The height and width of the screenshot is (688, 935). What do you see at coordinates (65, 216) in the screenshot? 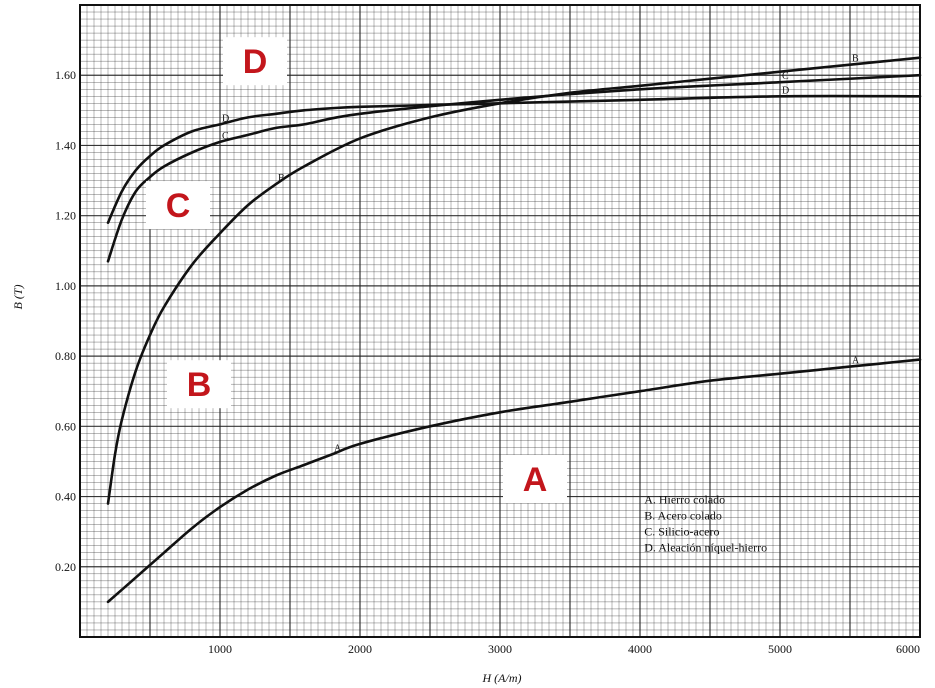
I see `y-tick-label: 1.20` at bounding box center [65, 216].